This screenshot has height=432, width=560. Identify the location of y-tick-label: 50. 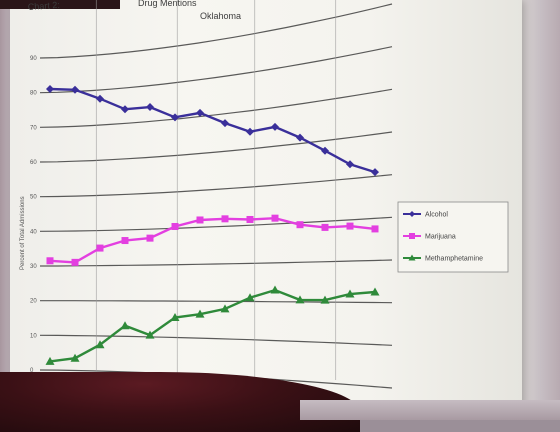
(33, 198).